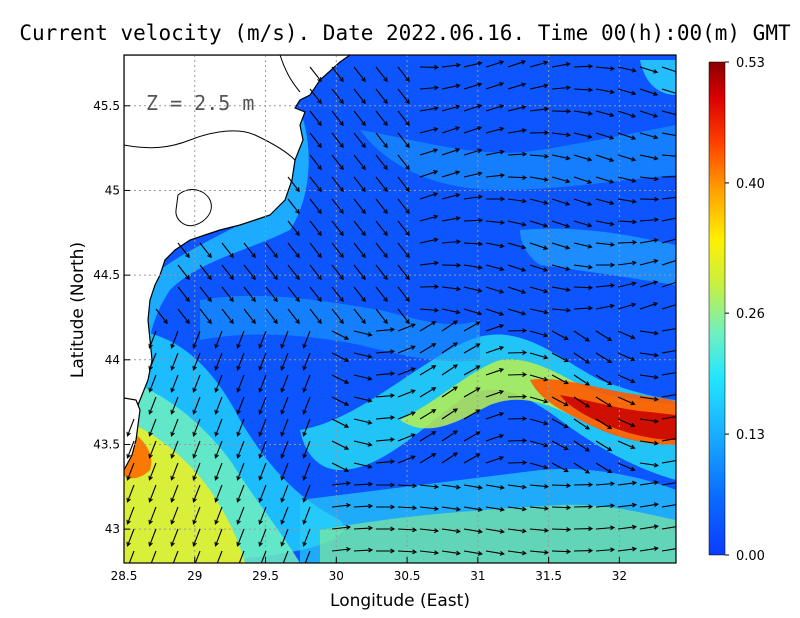  Describe the element at coordinates (111, 317) in the screenshot. I see `y-axis: 43 43.5 44 44.5 45 45.5` at that location.